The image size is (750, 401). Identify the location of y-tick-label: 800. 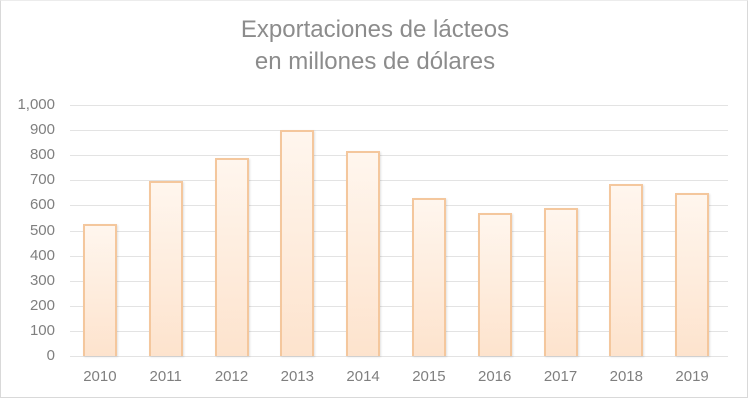
(42, 155).